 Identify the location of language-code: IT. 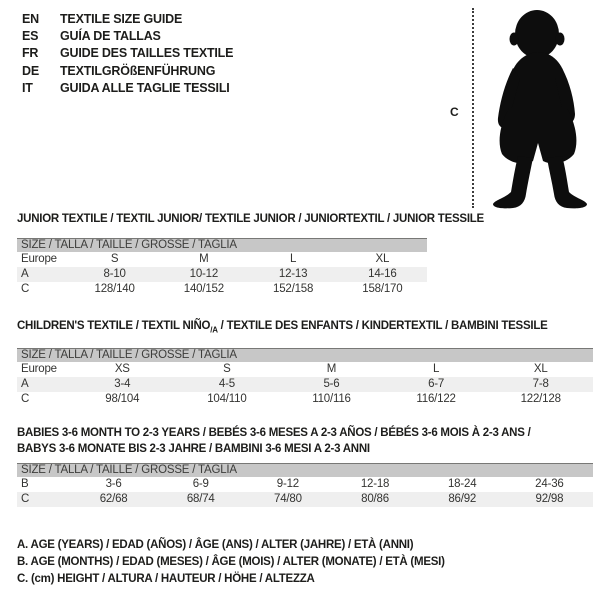
(27, 87).